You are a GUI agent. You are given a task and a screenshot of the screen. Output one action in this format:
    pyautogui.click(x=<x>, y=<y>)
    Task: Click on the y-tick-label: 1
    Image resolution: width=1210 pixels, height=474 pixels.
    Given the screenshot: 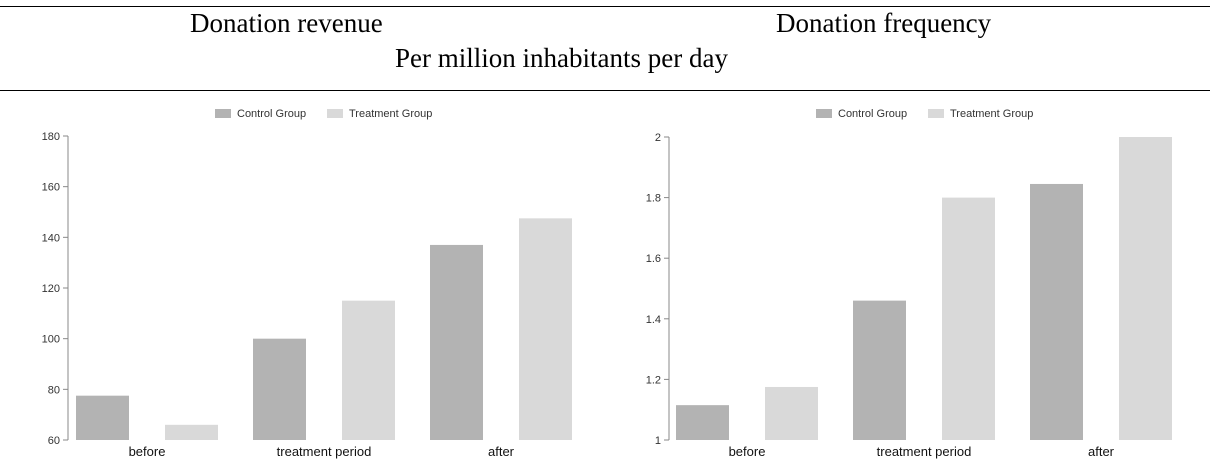 What is the action you would take?
    pyautogui.click(x=658, y=441)
    